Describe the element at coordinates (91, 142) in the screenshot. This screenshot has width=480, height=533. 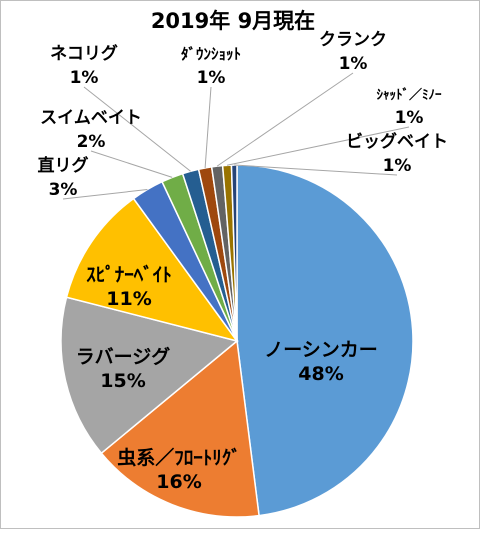
I see `slice-6-value-label: 2%` at that location.